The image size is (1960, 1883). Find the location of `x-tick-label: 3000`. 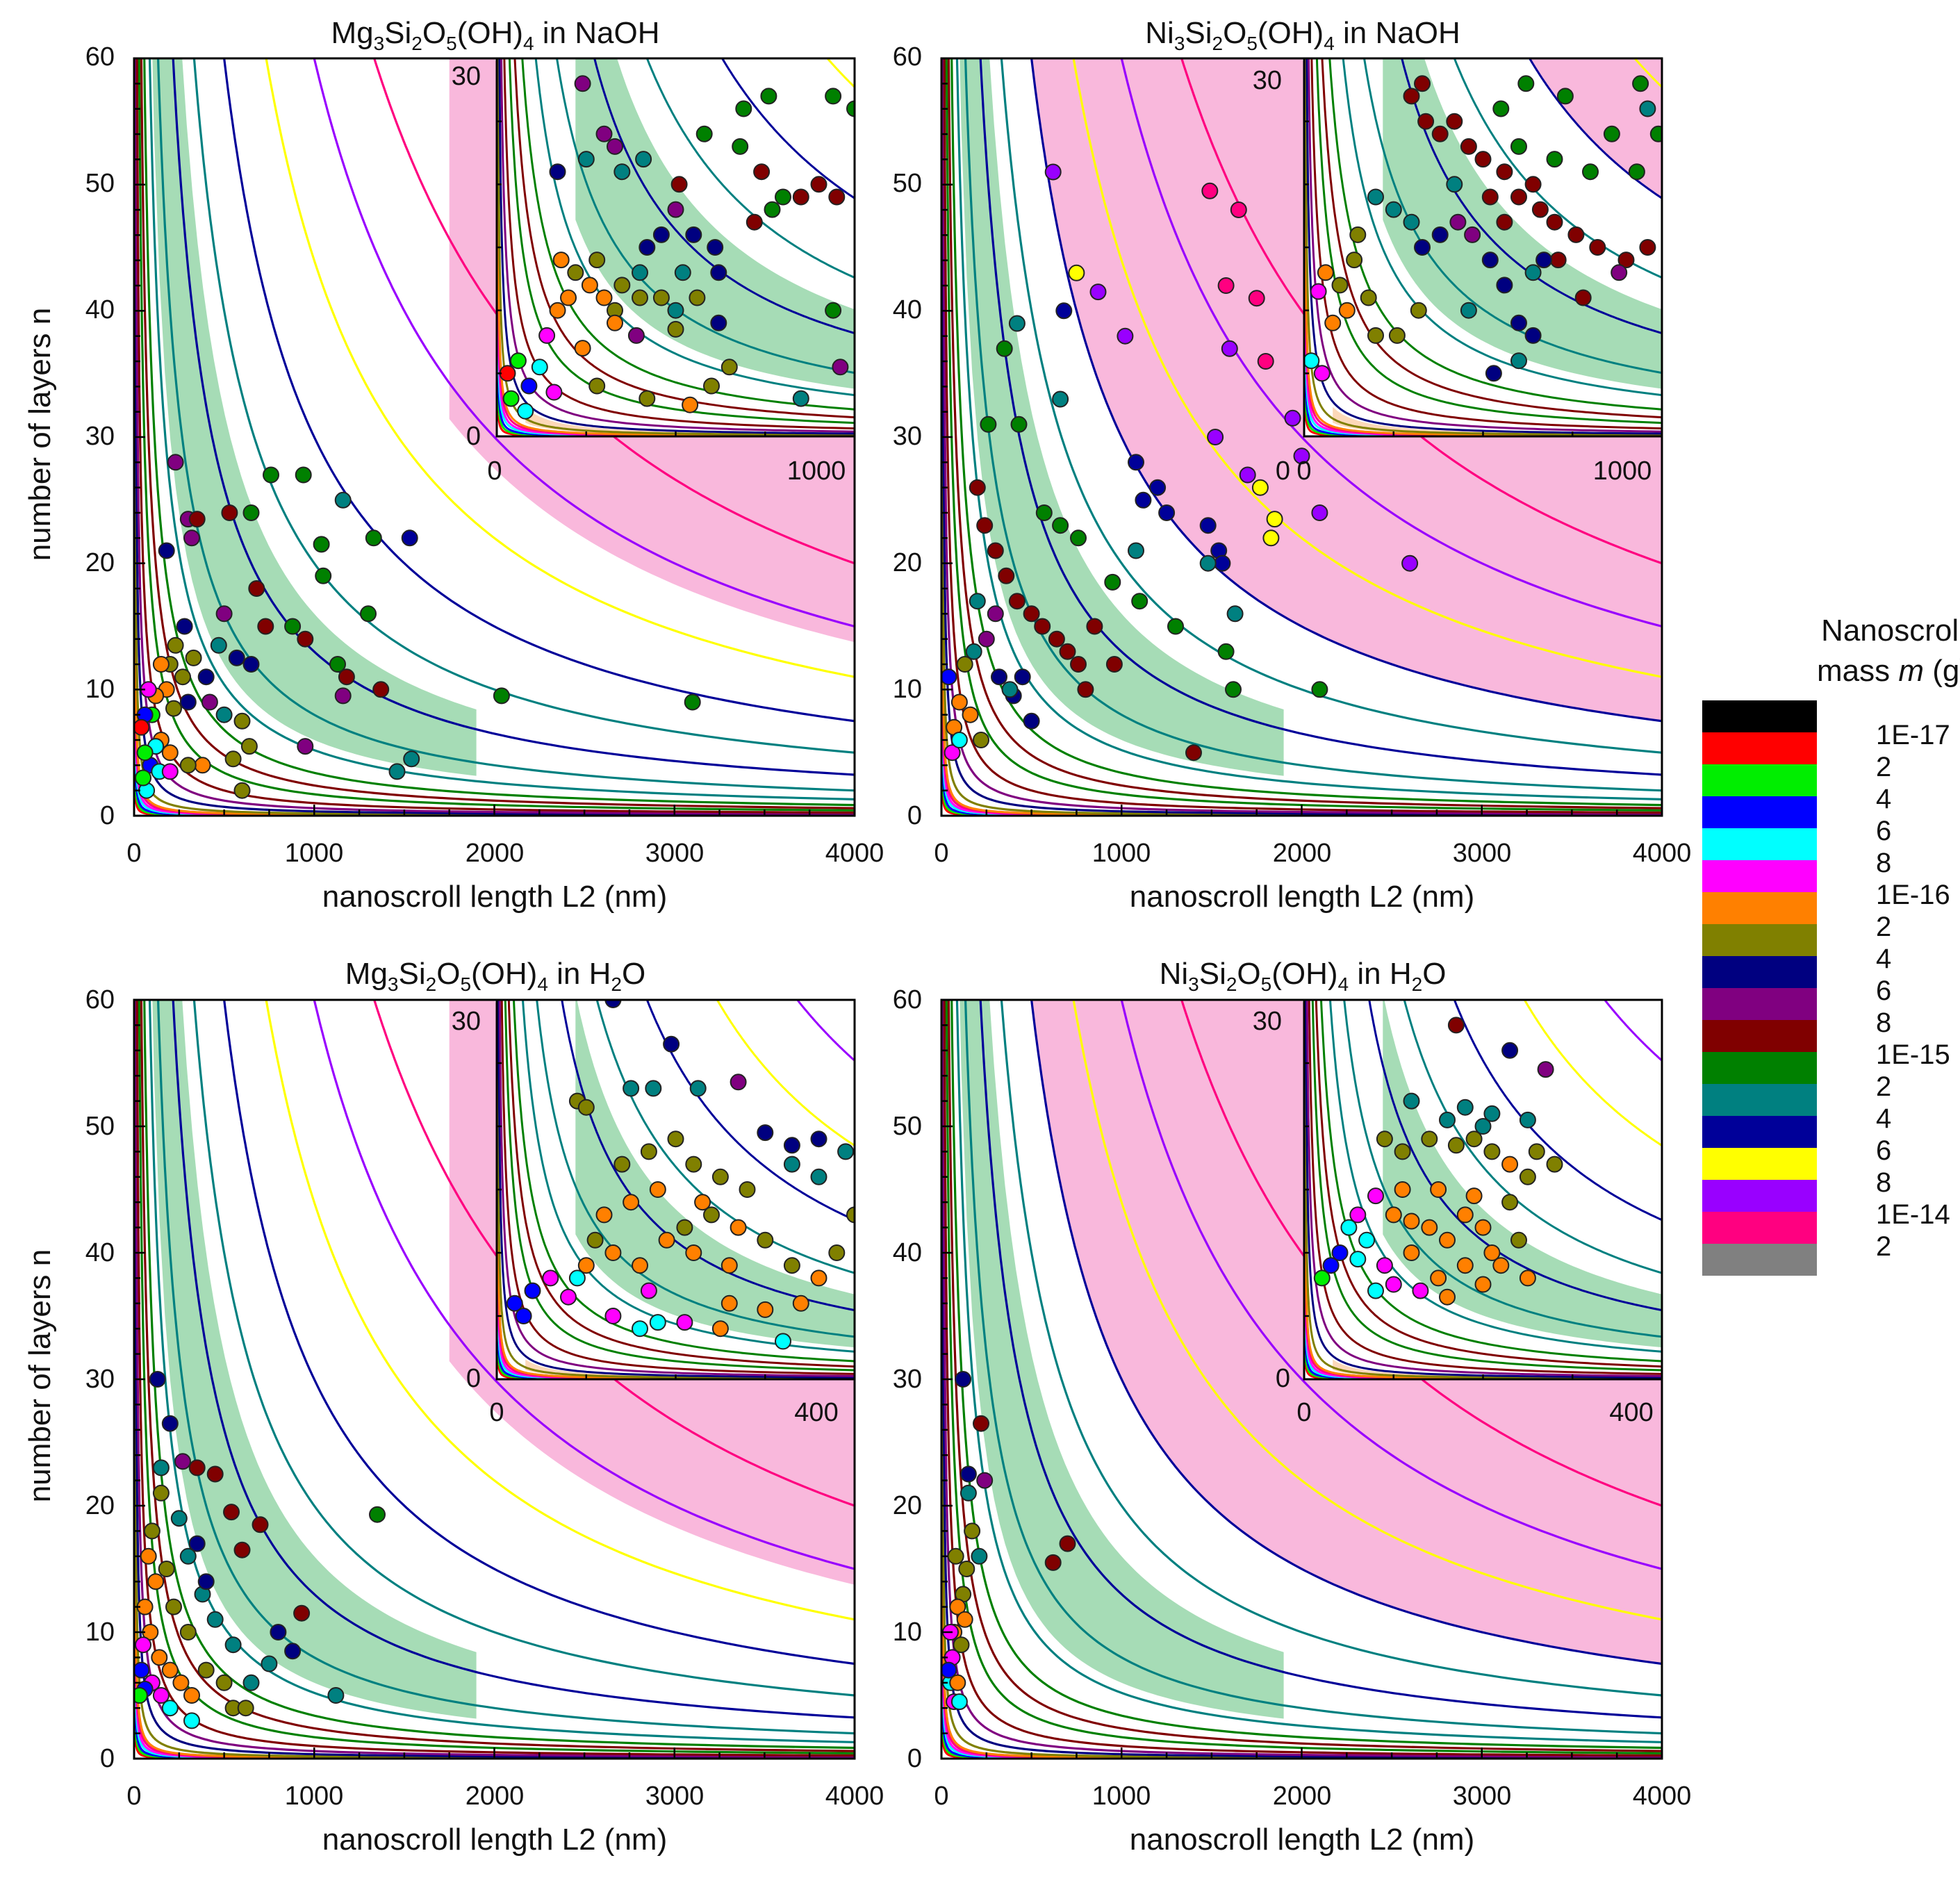

x-tick-label: 3000 is located at coordinates (675, 853).